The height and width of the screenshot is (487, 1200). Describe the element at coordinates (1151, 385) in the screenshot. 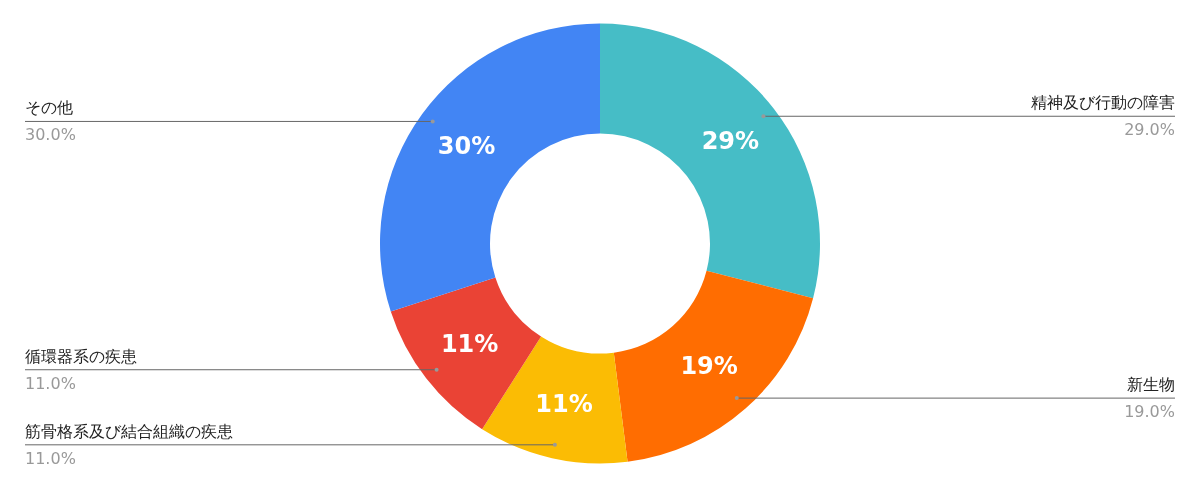

I see `slice-label: 新生物` at that location.